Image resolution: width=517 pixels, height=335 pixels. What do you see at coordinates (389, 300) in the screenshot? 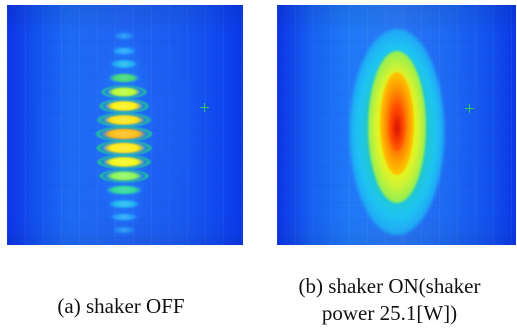
I see `caption-shaker-on: (b) shaker ON(shaker power 25.1[W])` at bounding box center [389, 300].